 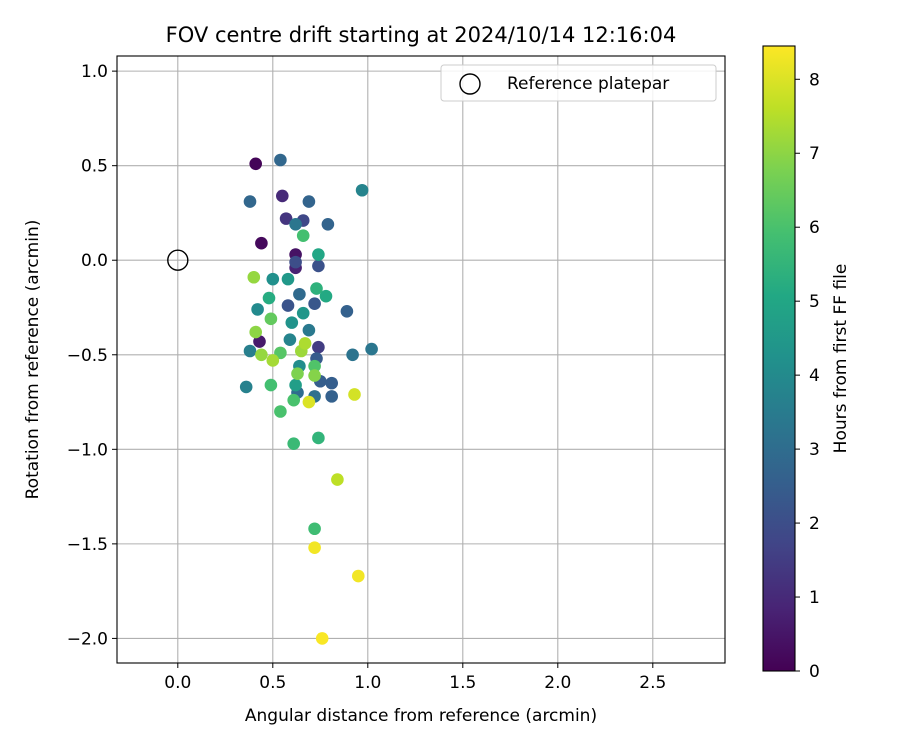 I want to click on colorbar-tick-label: 0, so click(x=814, y=672).